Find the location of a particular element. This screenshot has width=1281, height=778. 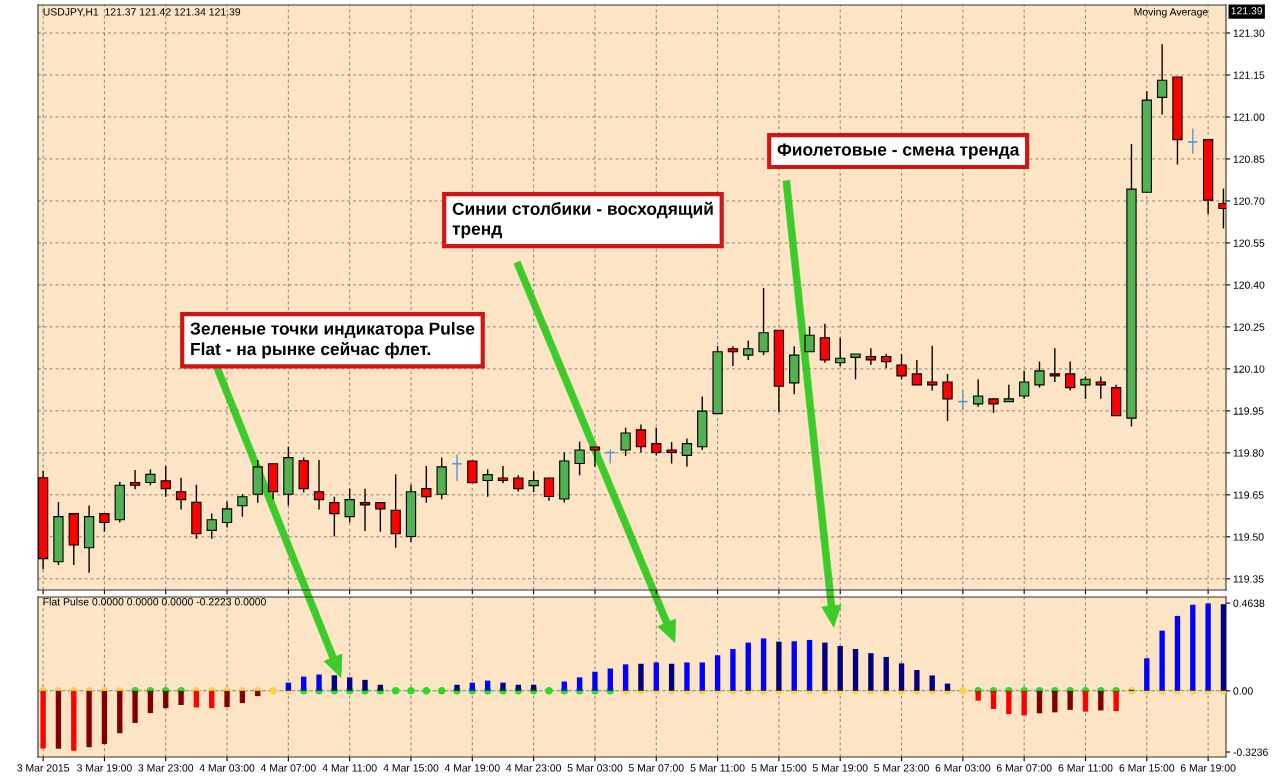

y-tick-label: 120.55 is located at coordinates (1249, 243).